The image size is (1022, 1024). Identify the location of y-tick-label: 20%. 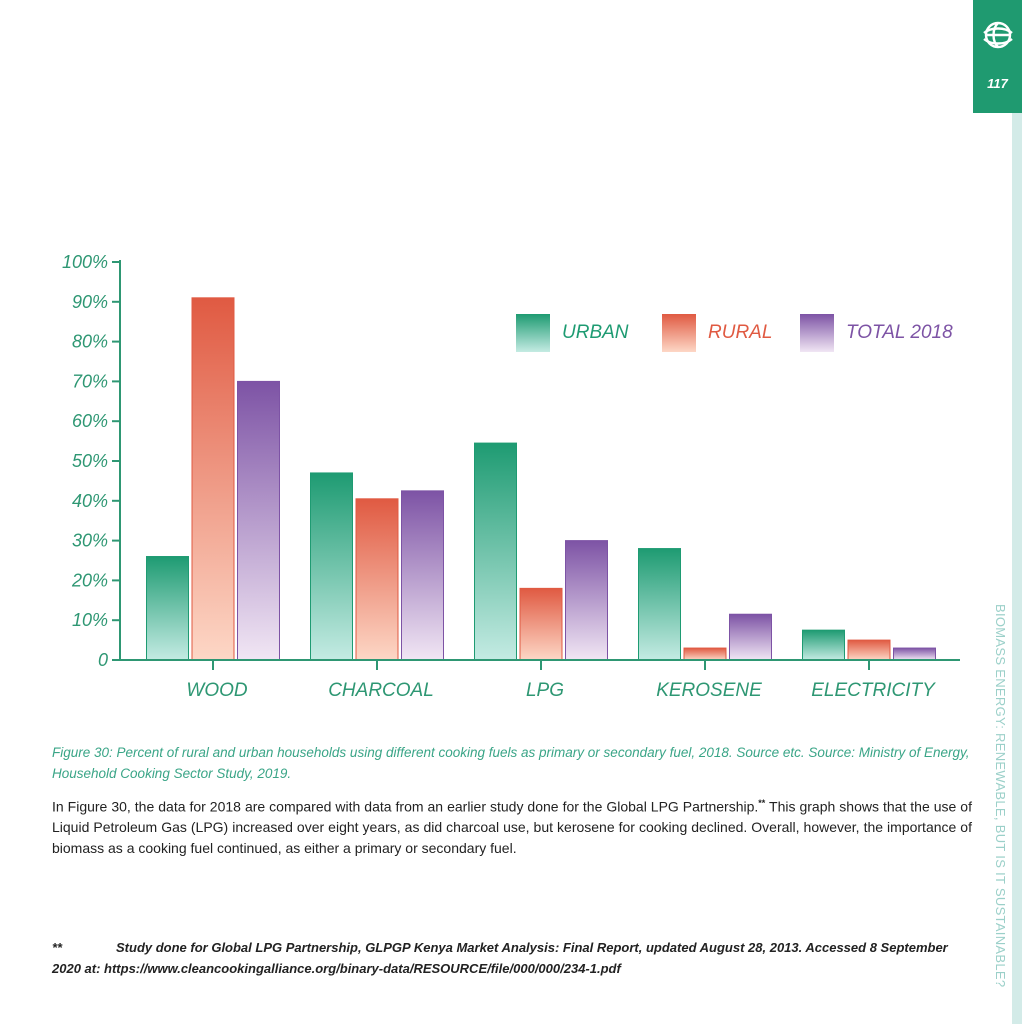
(89, 580).